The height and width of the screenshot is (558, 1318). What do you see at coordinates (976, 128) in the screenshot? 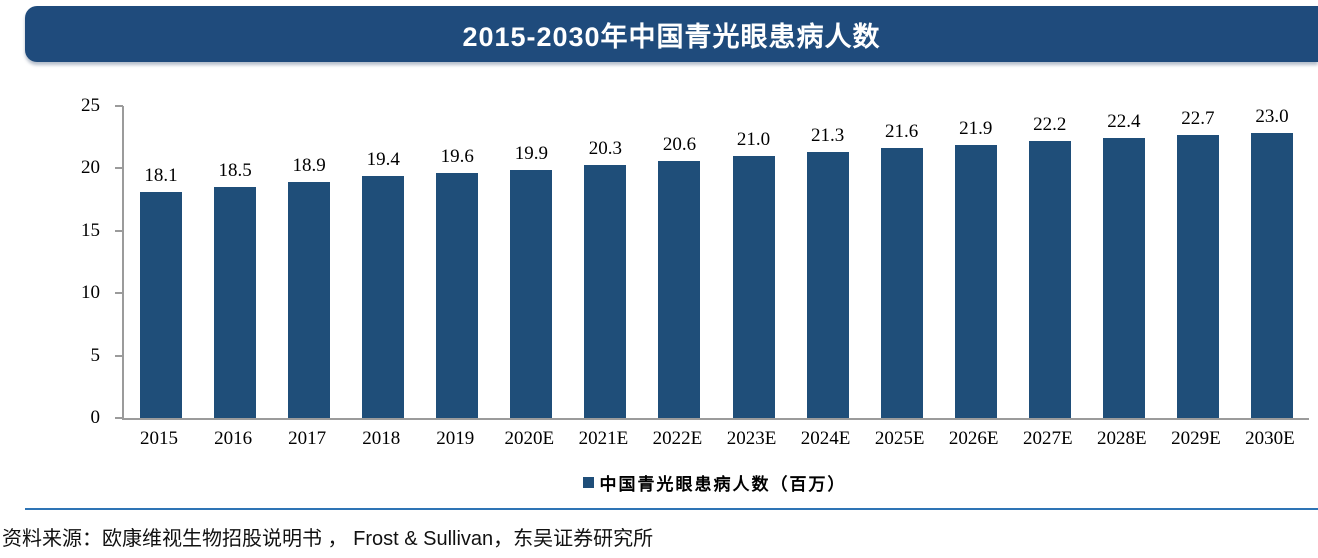
I see `bar-value-label: 21.9` at bounding box center [976, 128].